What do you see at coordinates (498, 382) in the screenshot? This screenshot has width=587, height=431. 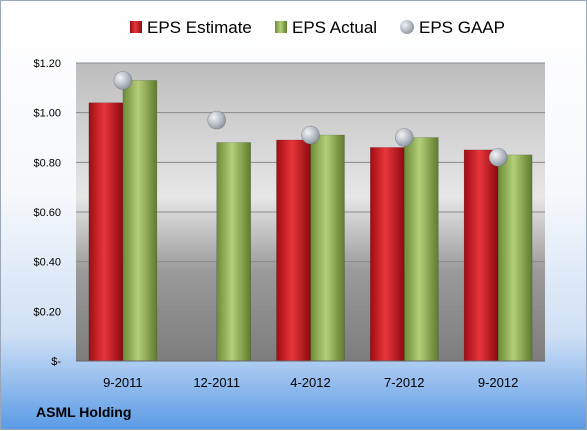 I see `x-category-label: 9-2012` at bounding box center [498, 382].